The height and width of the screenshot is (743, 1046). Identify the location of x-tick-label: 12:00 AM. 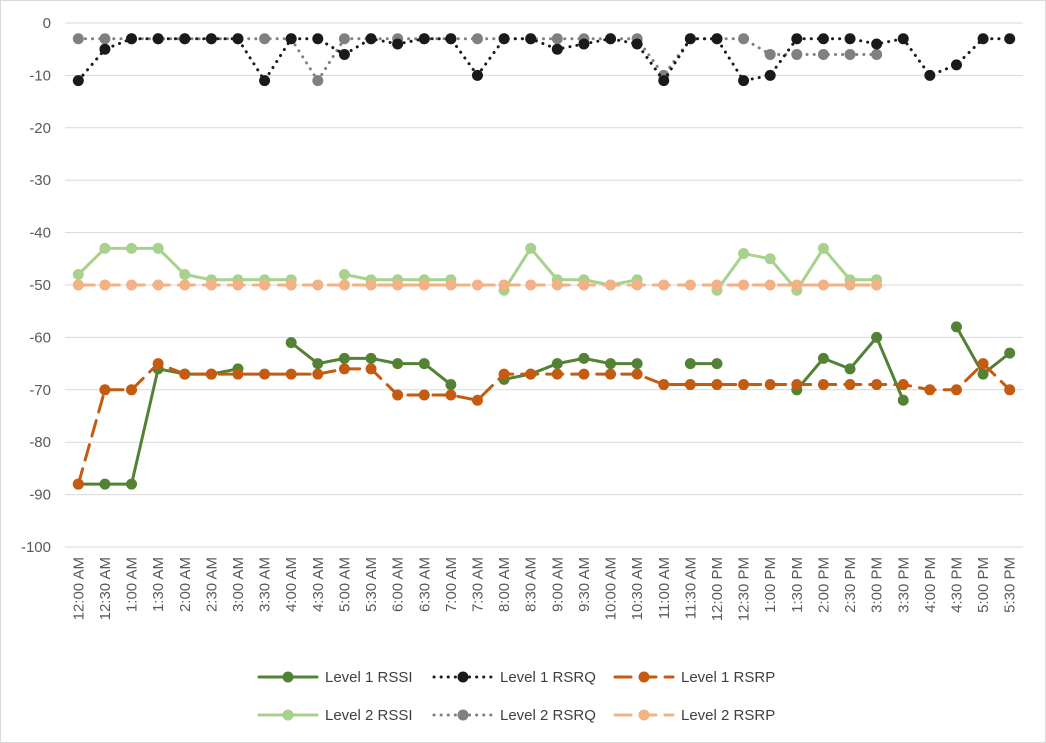
(78, 588).